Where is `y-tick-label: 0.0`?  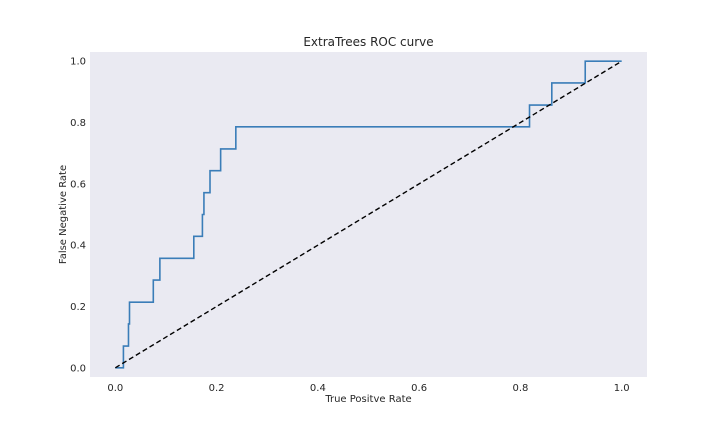 y-tick-label: 0.0 is located at coordinates (78, 368).